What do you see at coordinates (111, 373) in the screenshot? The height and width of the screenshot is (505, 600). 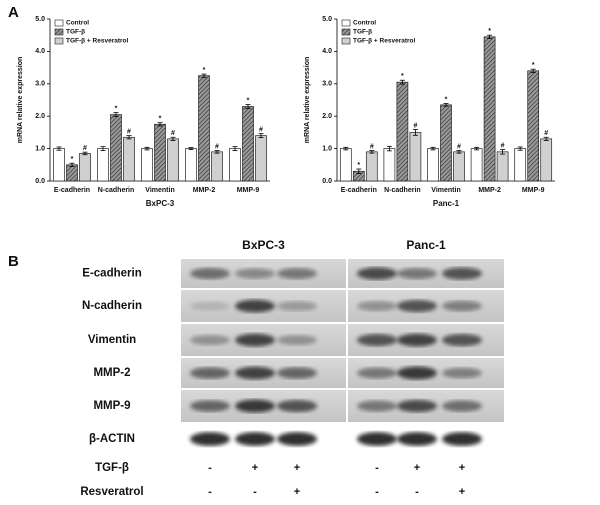 I see `blot-row-label: MMP-2` at bounding box center [111, 373].